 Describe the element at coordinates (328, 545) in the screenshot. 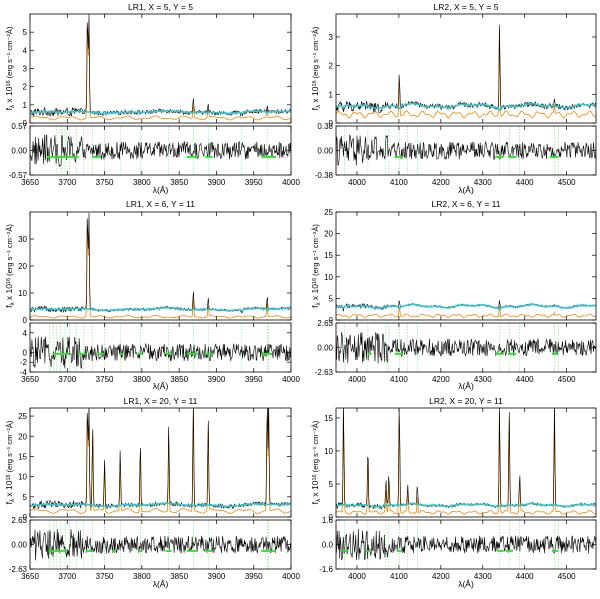

I see `resid-y-tick-label: 0.0` at that location.